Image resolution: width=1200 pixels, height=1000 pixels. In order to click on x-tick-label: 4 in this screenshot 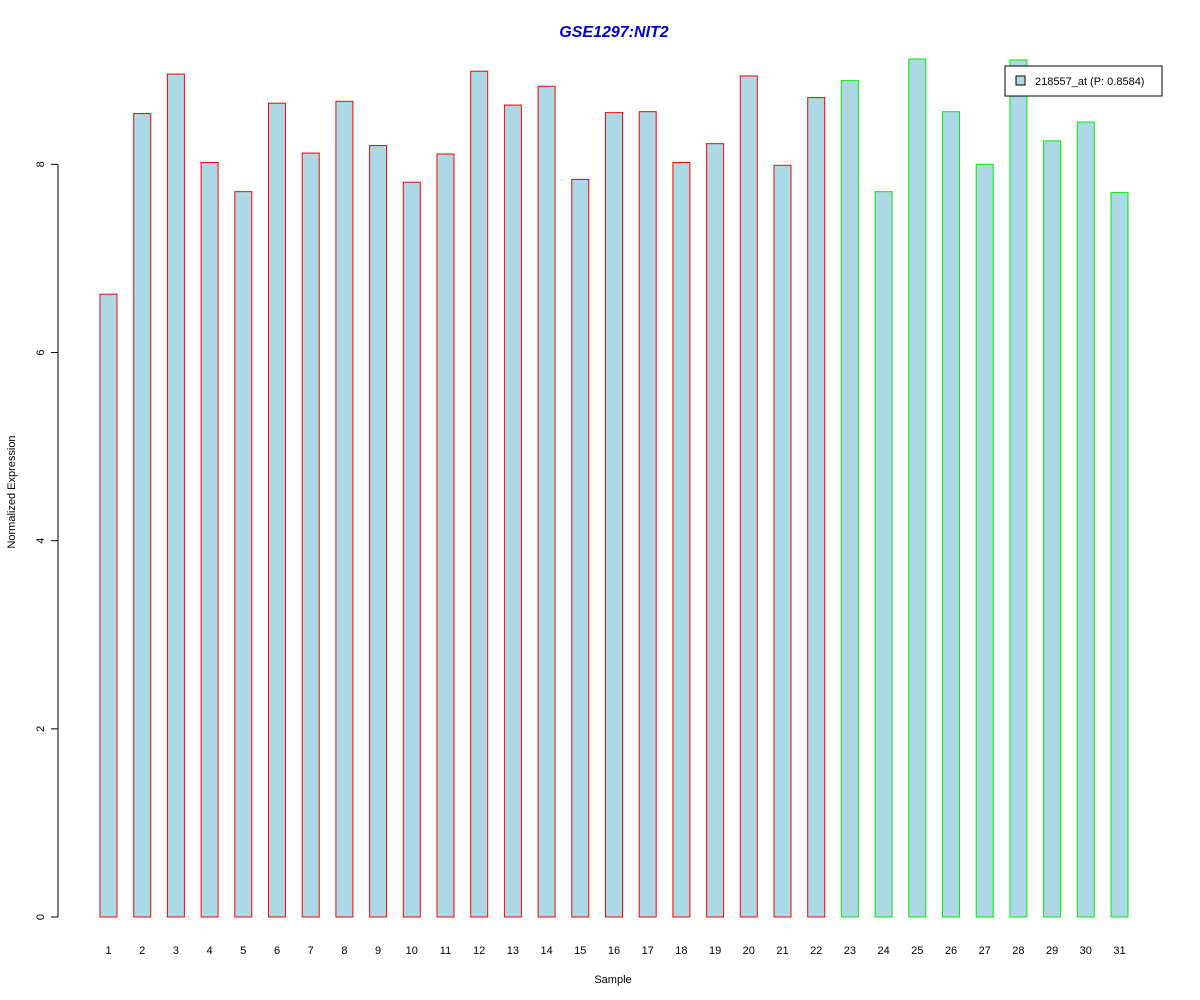, I will do `click(210, 951)`.